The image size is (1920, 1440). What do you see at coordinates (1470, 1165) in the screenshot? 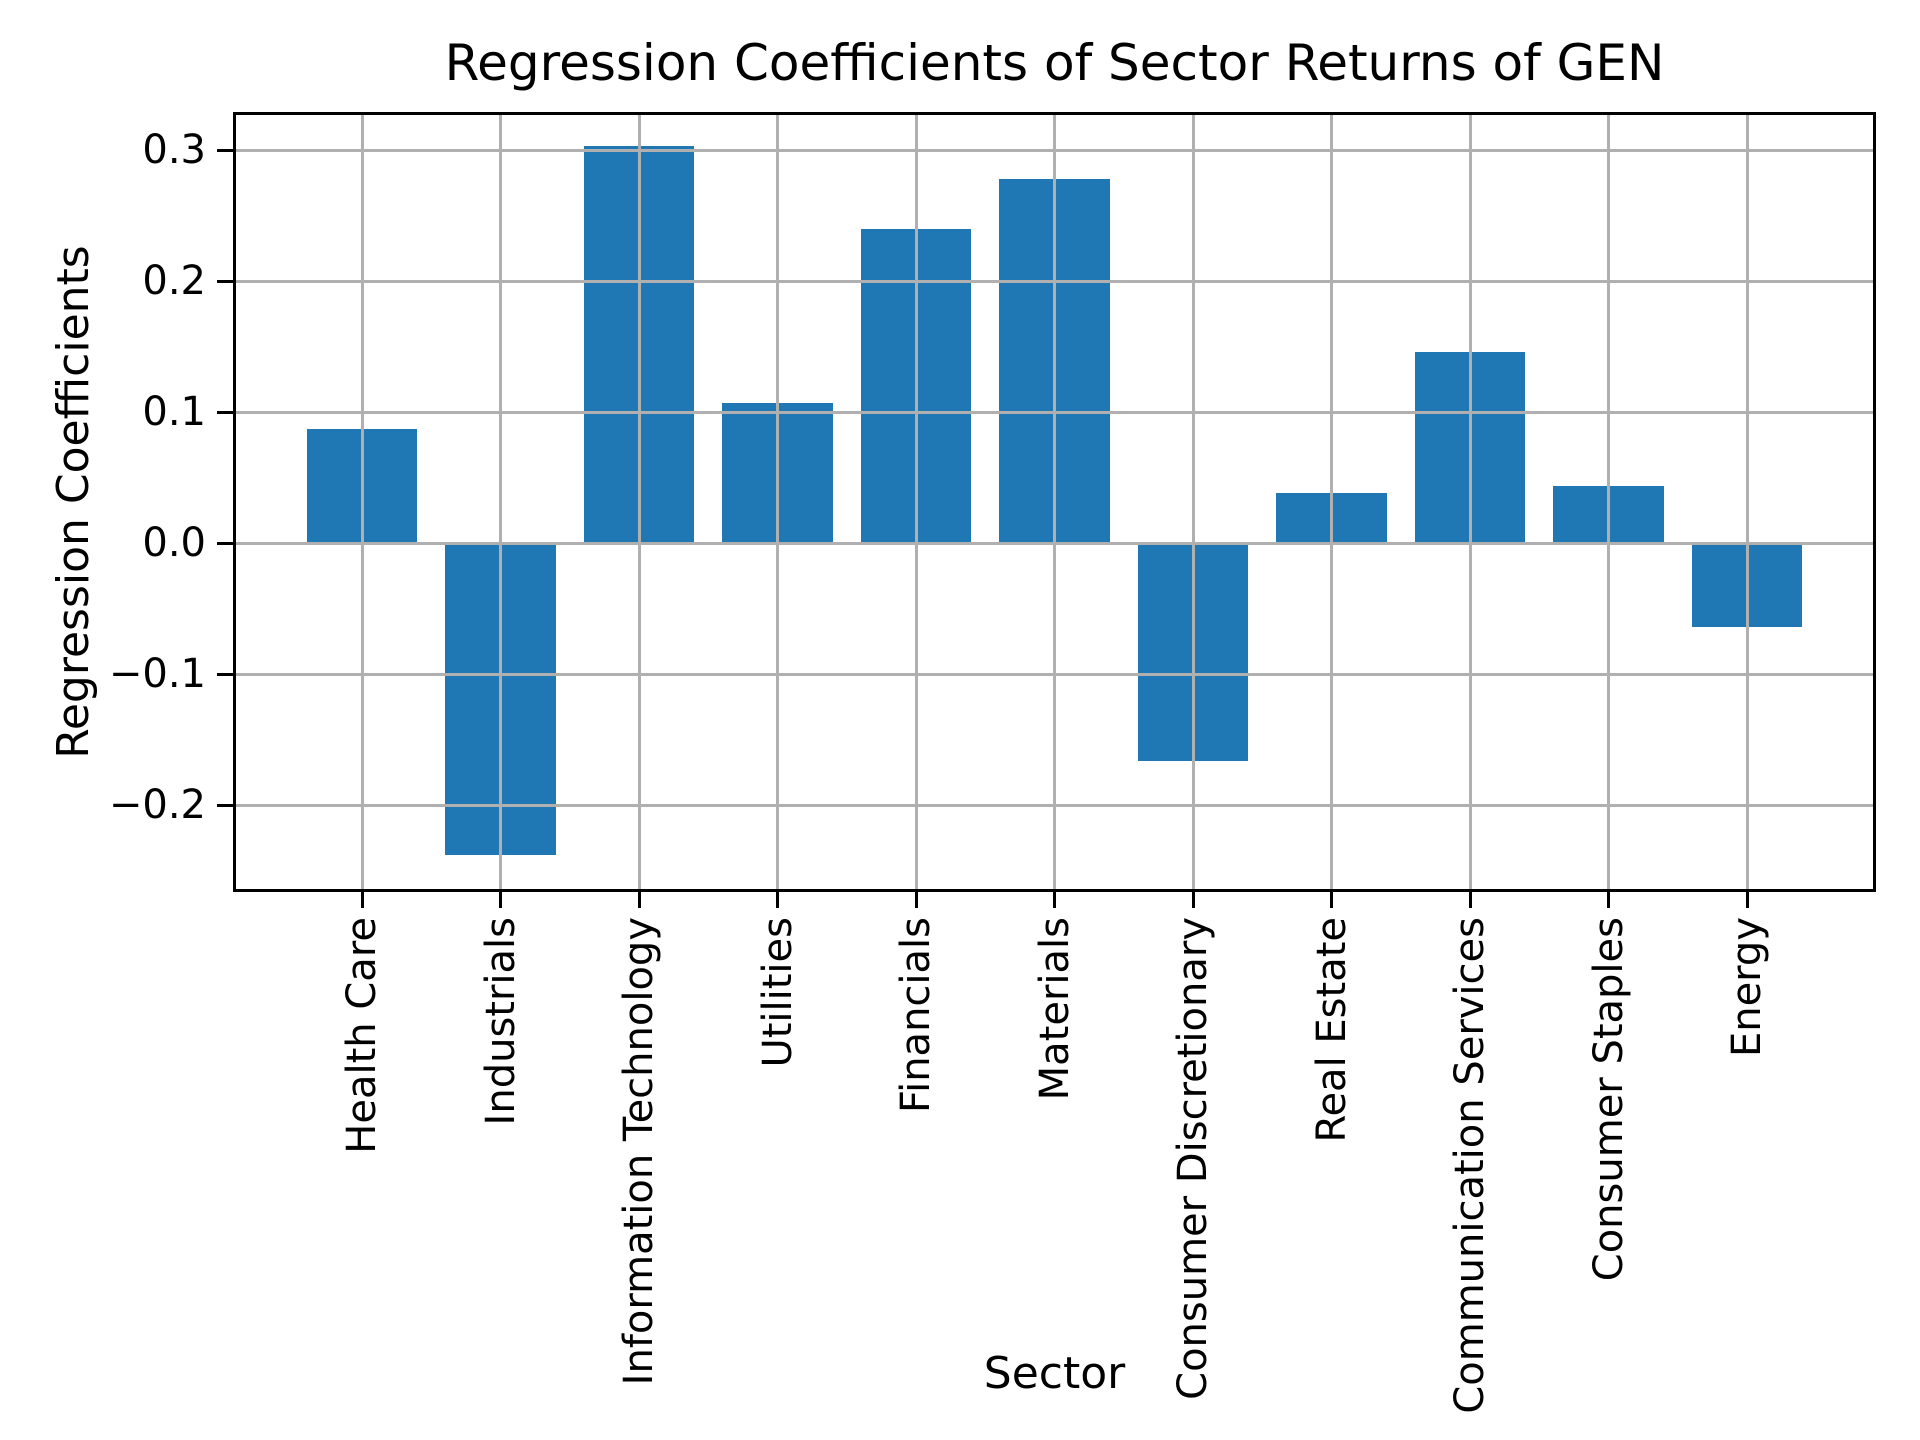
I see `x-tick-label: Communication Services` at bounding box center [1470, 1165].